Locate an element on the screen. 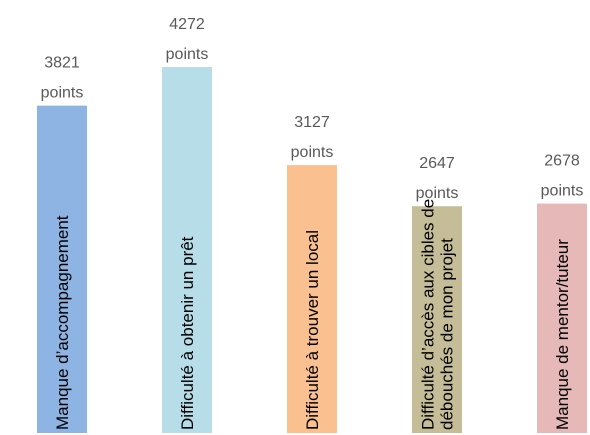 The width and height of the screenshot is (590, 435). data-label-value-2: 4272 is located at coordinates (187, 24).